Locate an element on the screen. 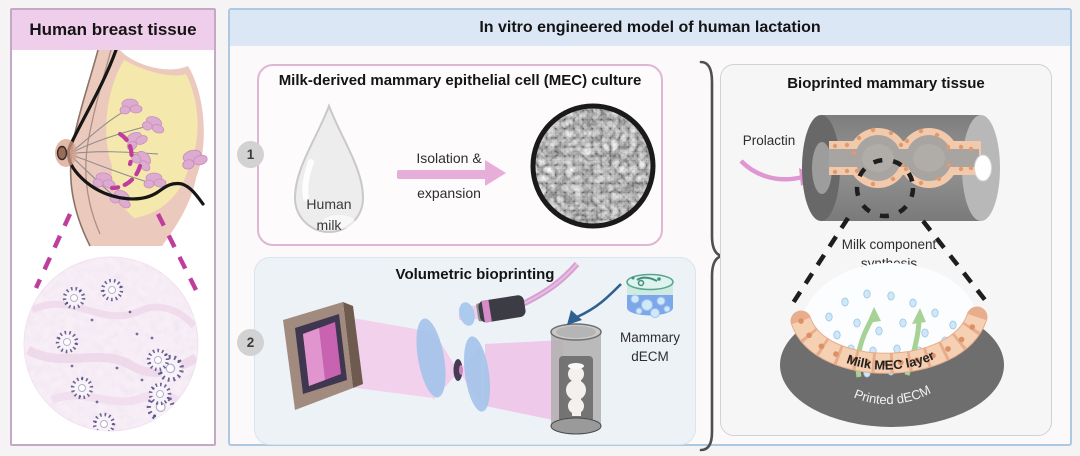 The width and height of the screenshot is (1080, 456). isolation-label-line2: expansion is located at coordinates (449, 193).